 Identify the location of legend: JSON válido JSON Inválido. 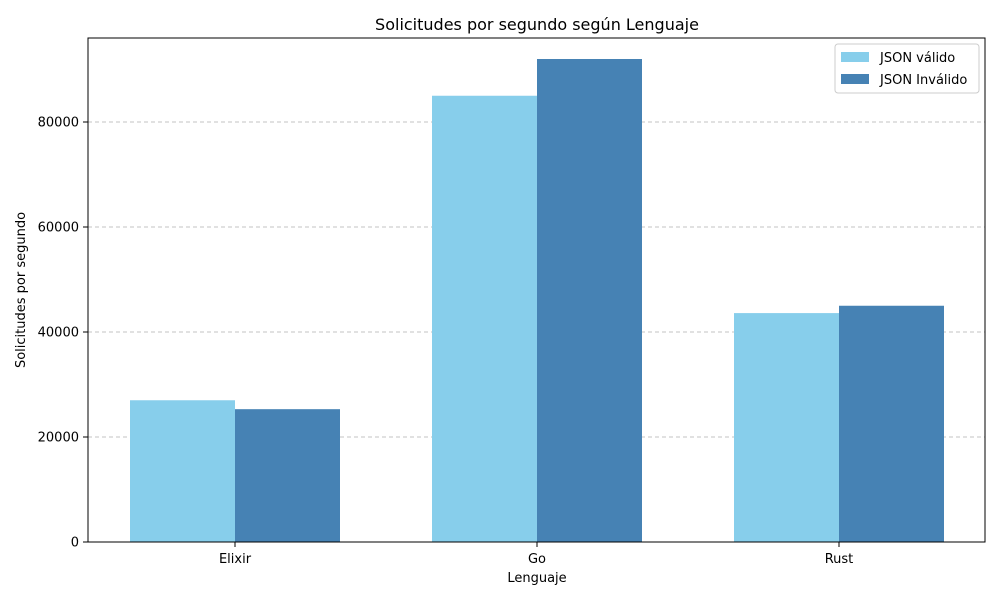
(907, 68).